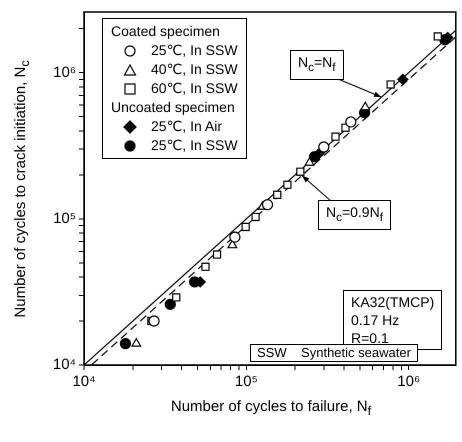  What do you see at coordinates (64, 218) in the screenshot?
I see `y-tick-label: 10⁵` at bounding box center [64, 218].